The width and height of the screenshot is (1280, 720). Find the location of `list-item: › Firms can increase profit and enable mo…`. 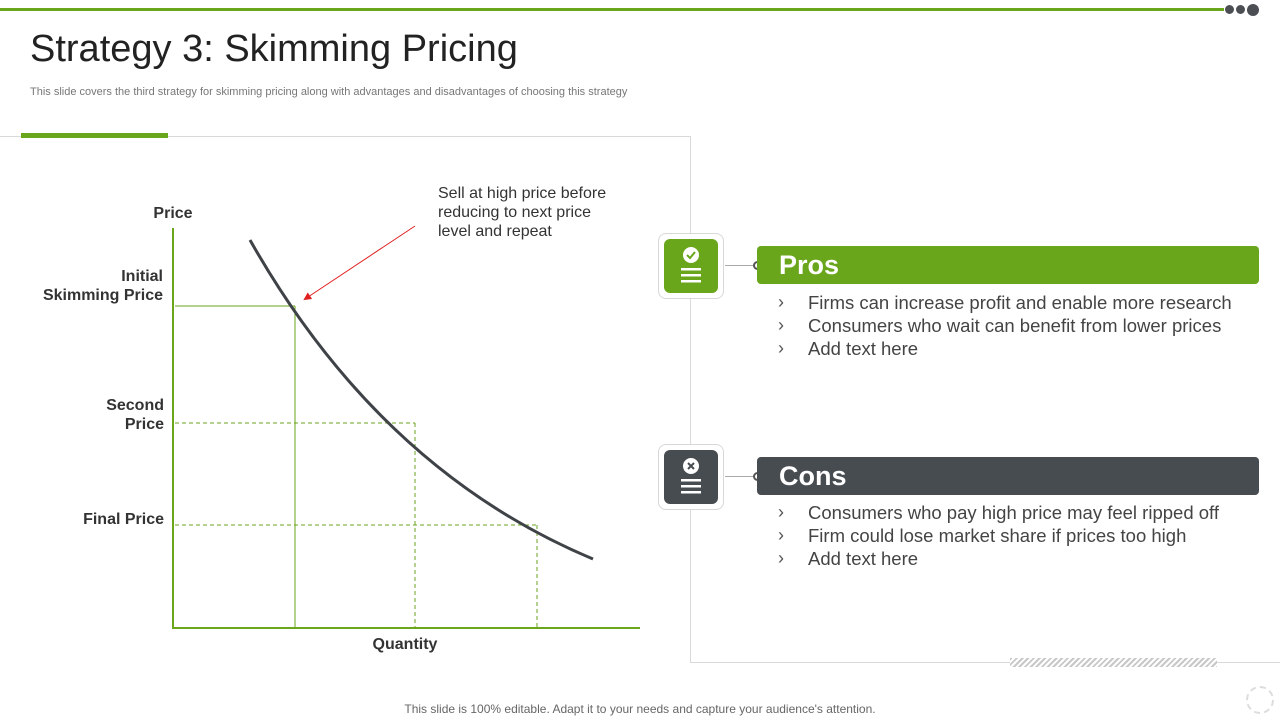

list-item: › Firms can increase profit and enable mo… is located at coordinates (1005, 302).